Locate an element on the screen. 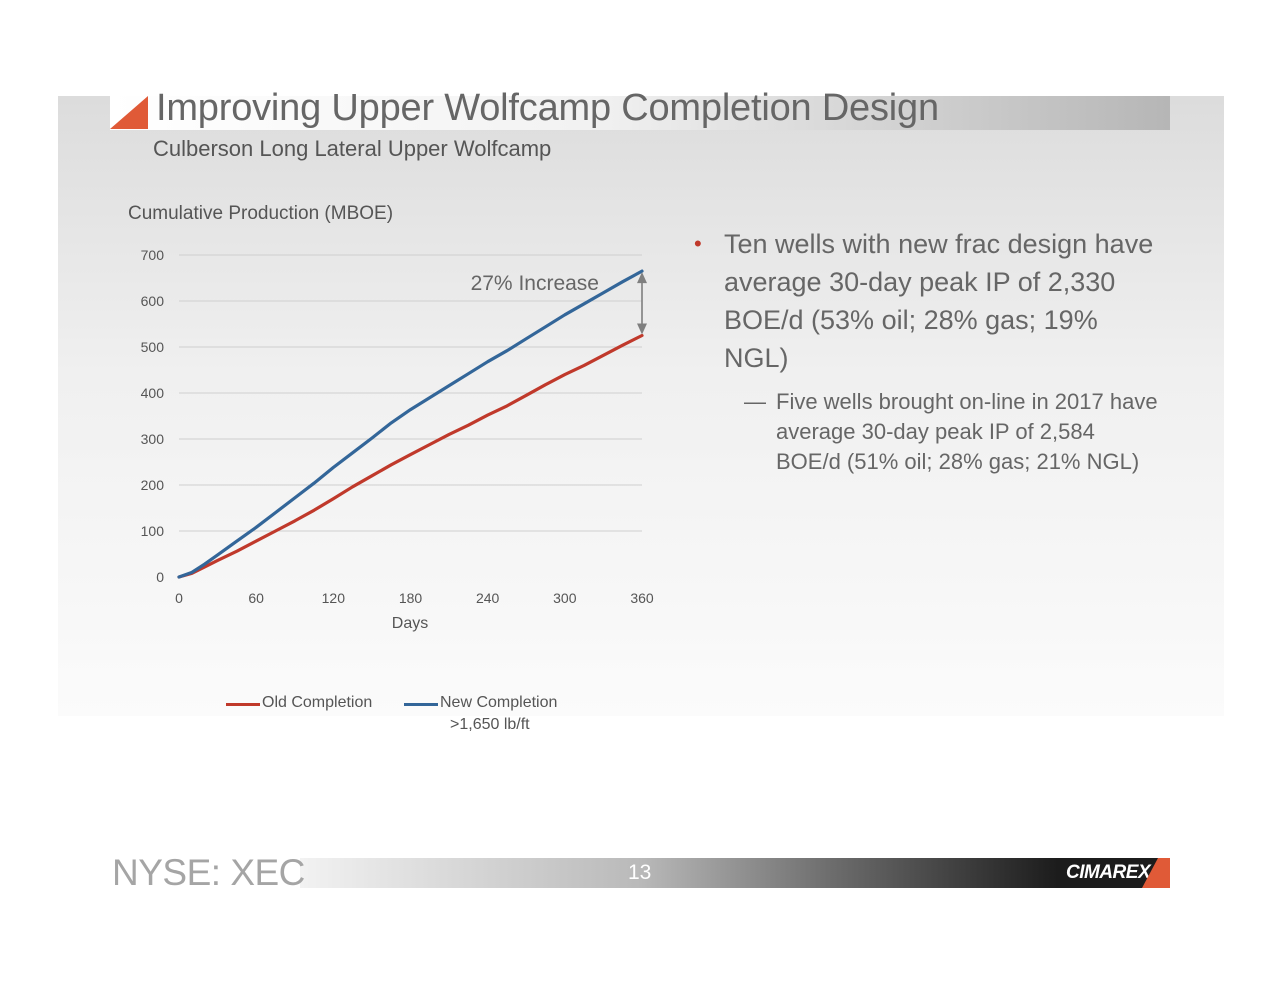 This screenshot has width=1280, height=989. logo-box: CIMAREX is located at coordinates (1108, 873).